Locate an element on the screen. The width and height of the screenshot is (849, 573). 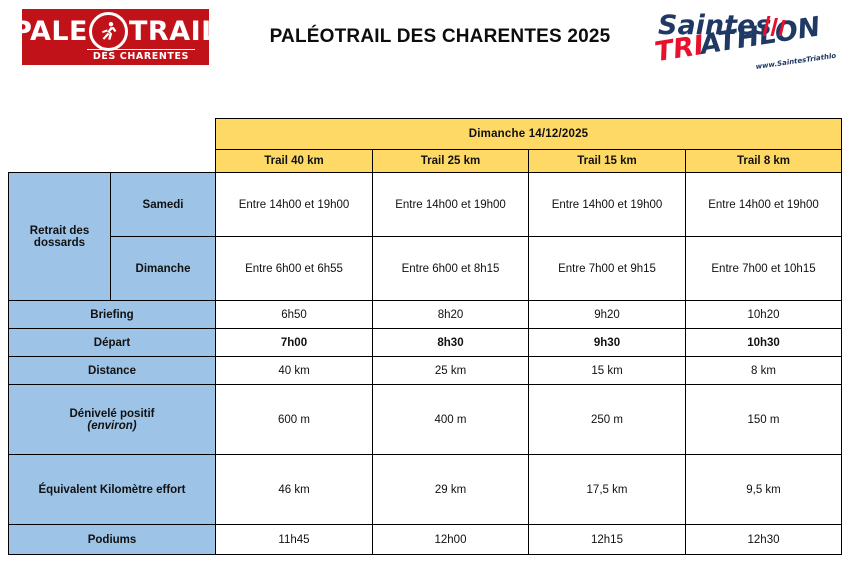
cell-depart-trail-25: 8h30 is located at coordinates (450, 342).